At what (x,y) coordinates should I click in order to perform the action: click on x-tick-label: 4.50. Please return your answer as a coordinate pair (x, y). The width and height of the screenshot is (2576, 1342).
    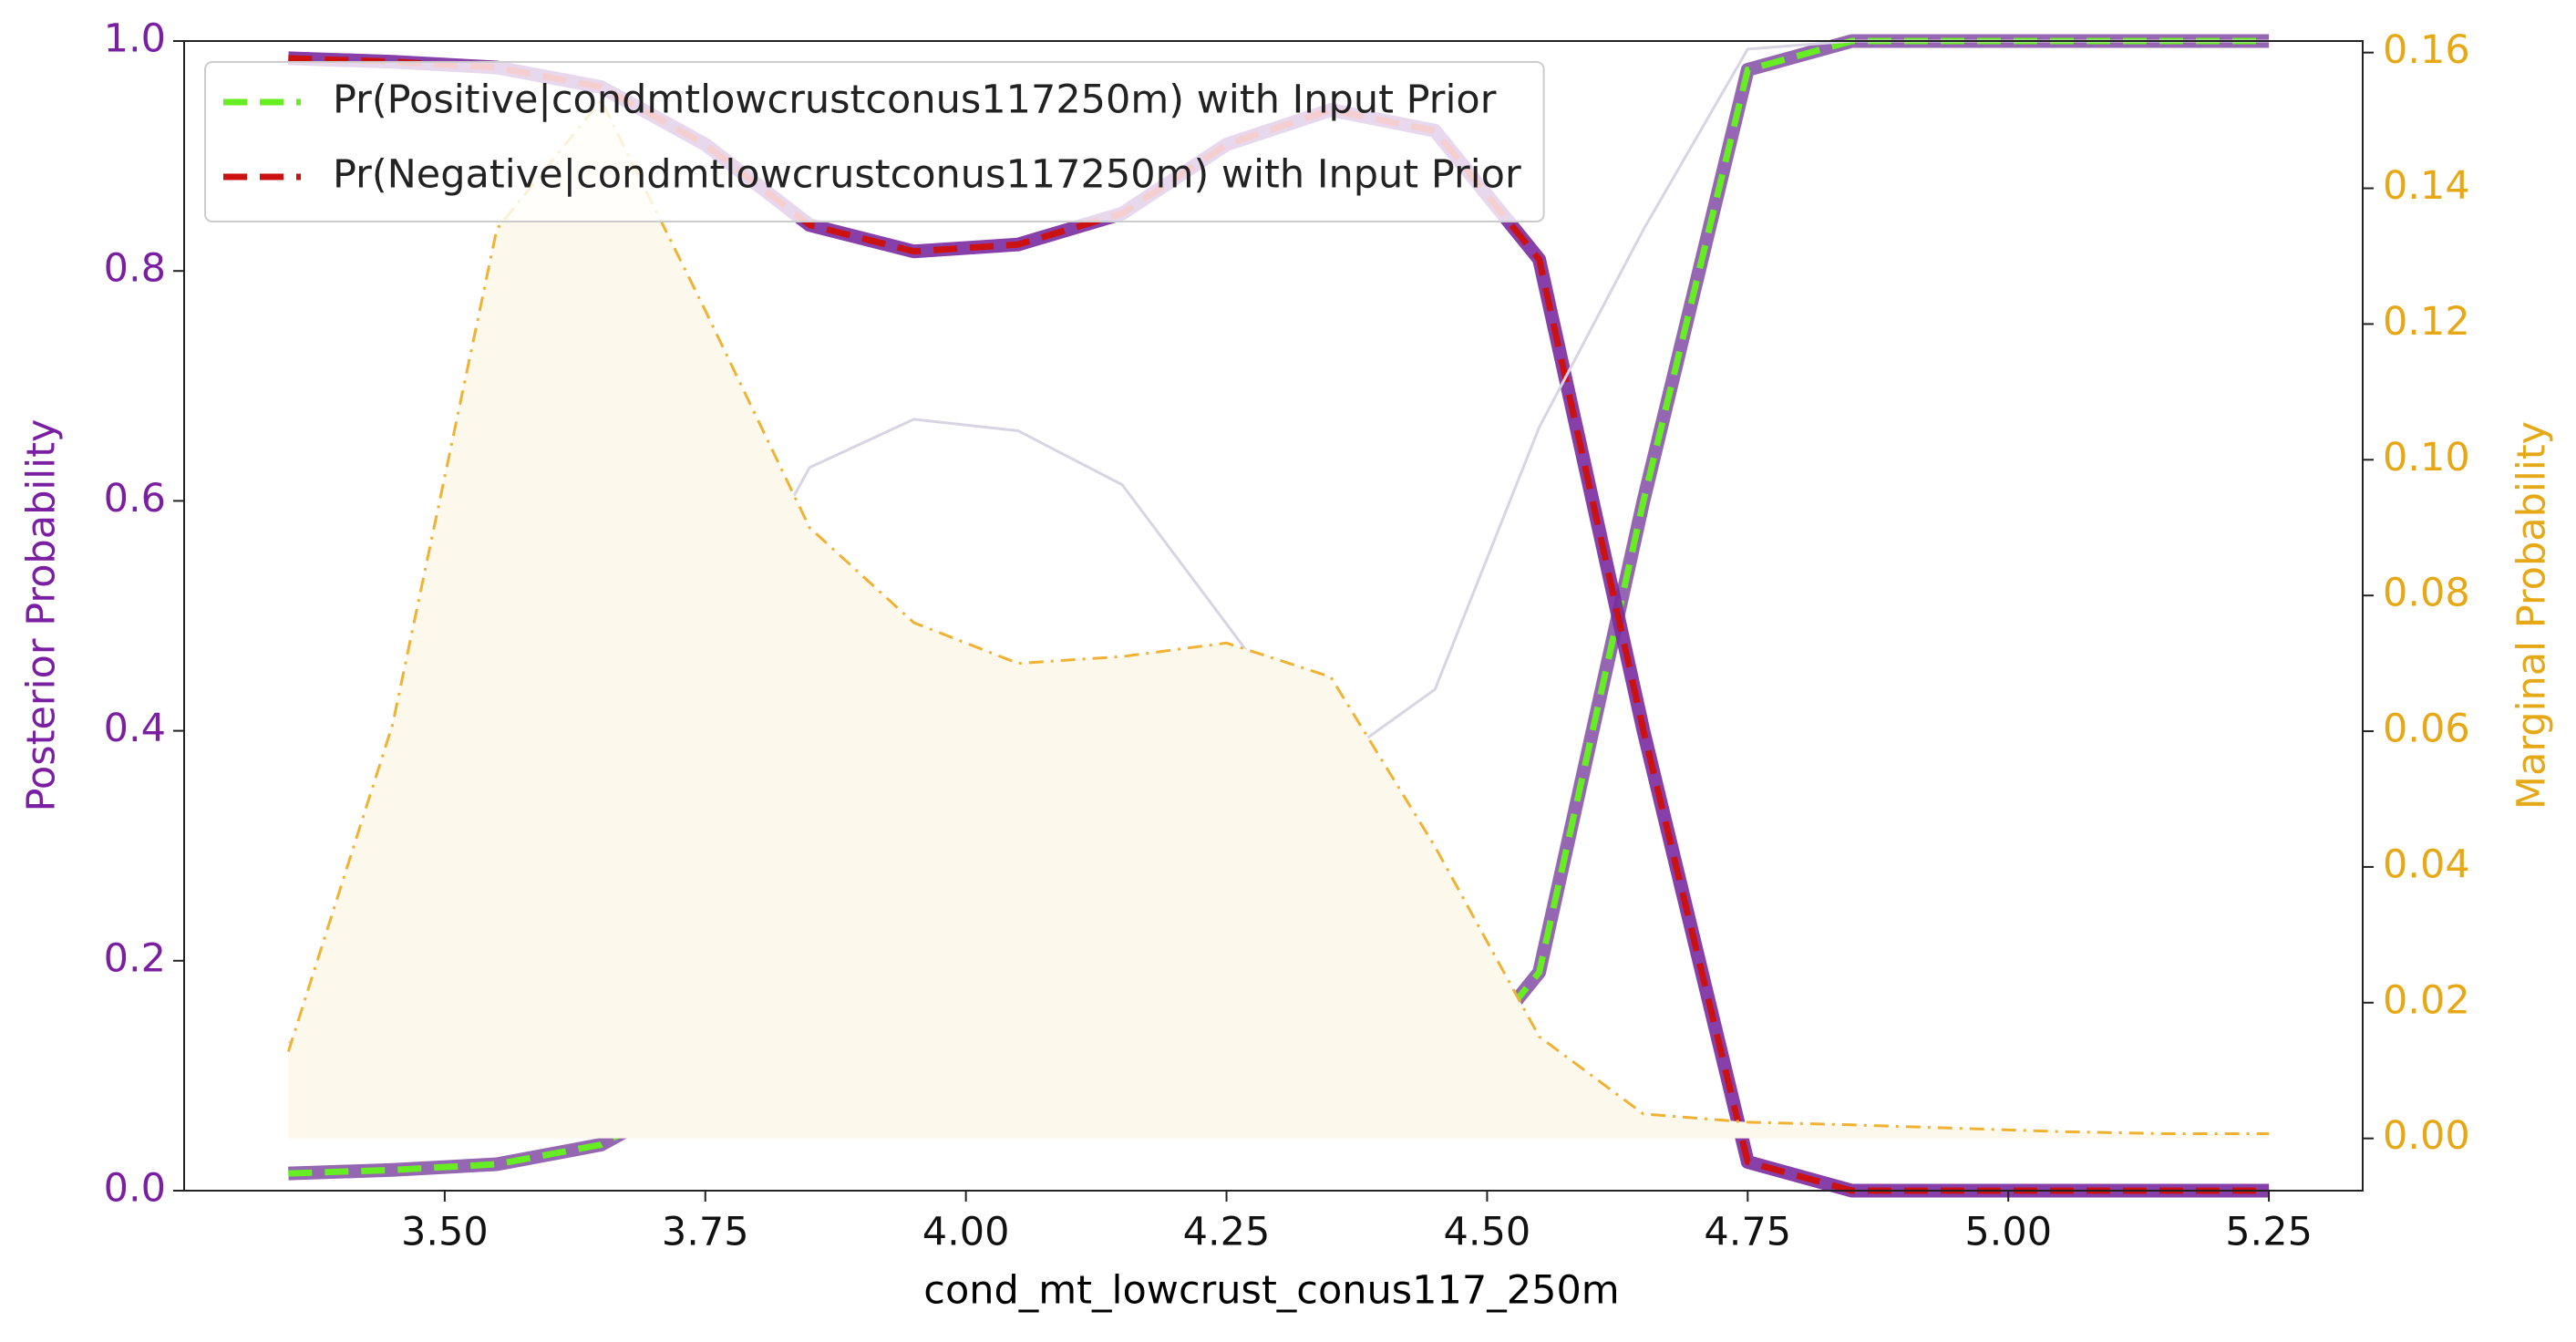
    Looking at the image, I should click on (1487, 1232).